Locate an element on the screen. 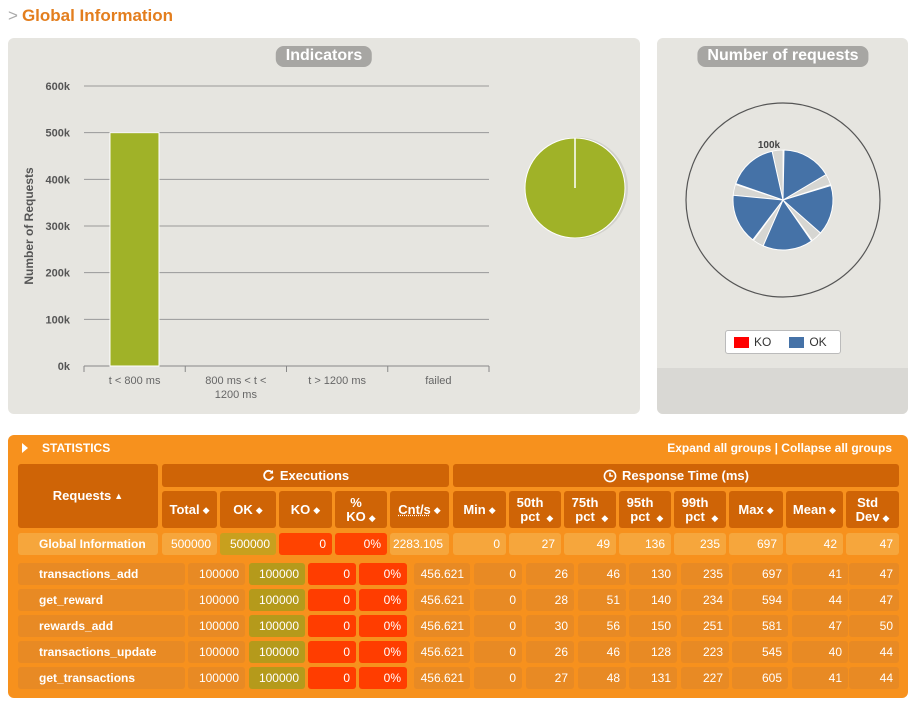 This screenshot has height=707, width=920. request-name: rewards_add is located at coordinates (101, 626).